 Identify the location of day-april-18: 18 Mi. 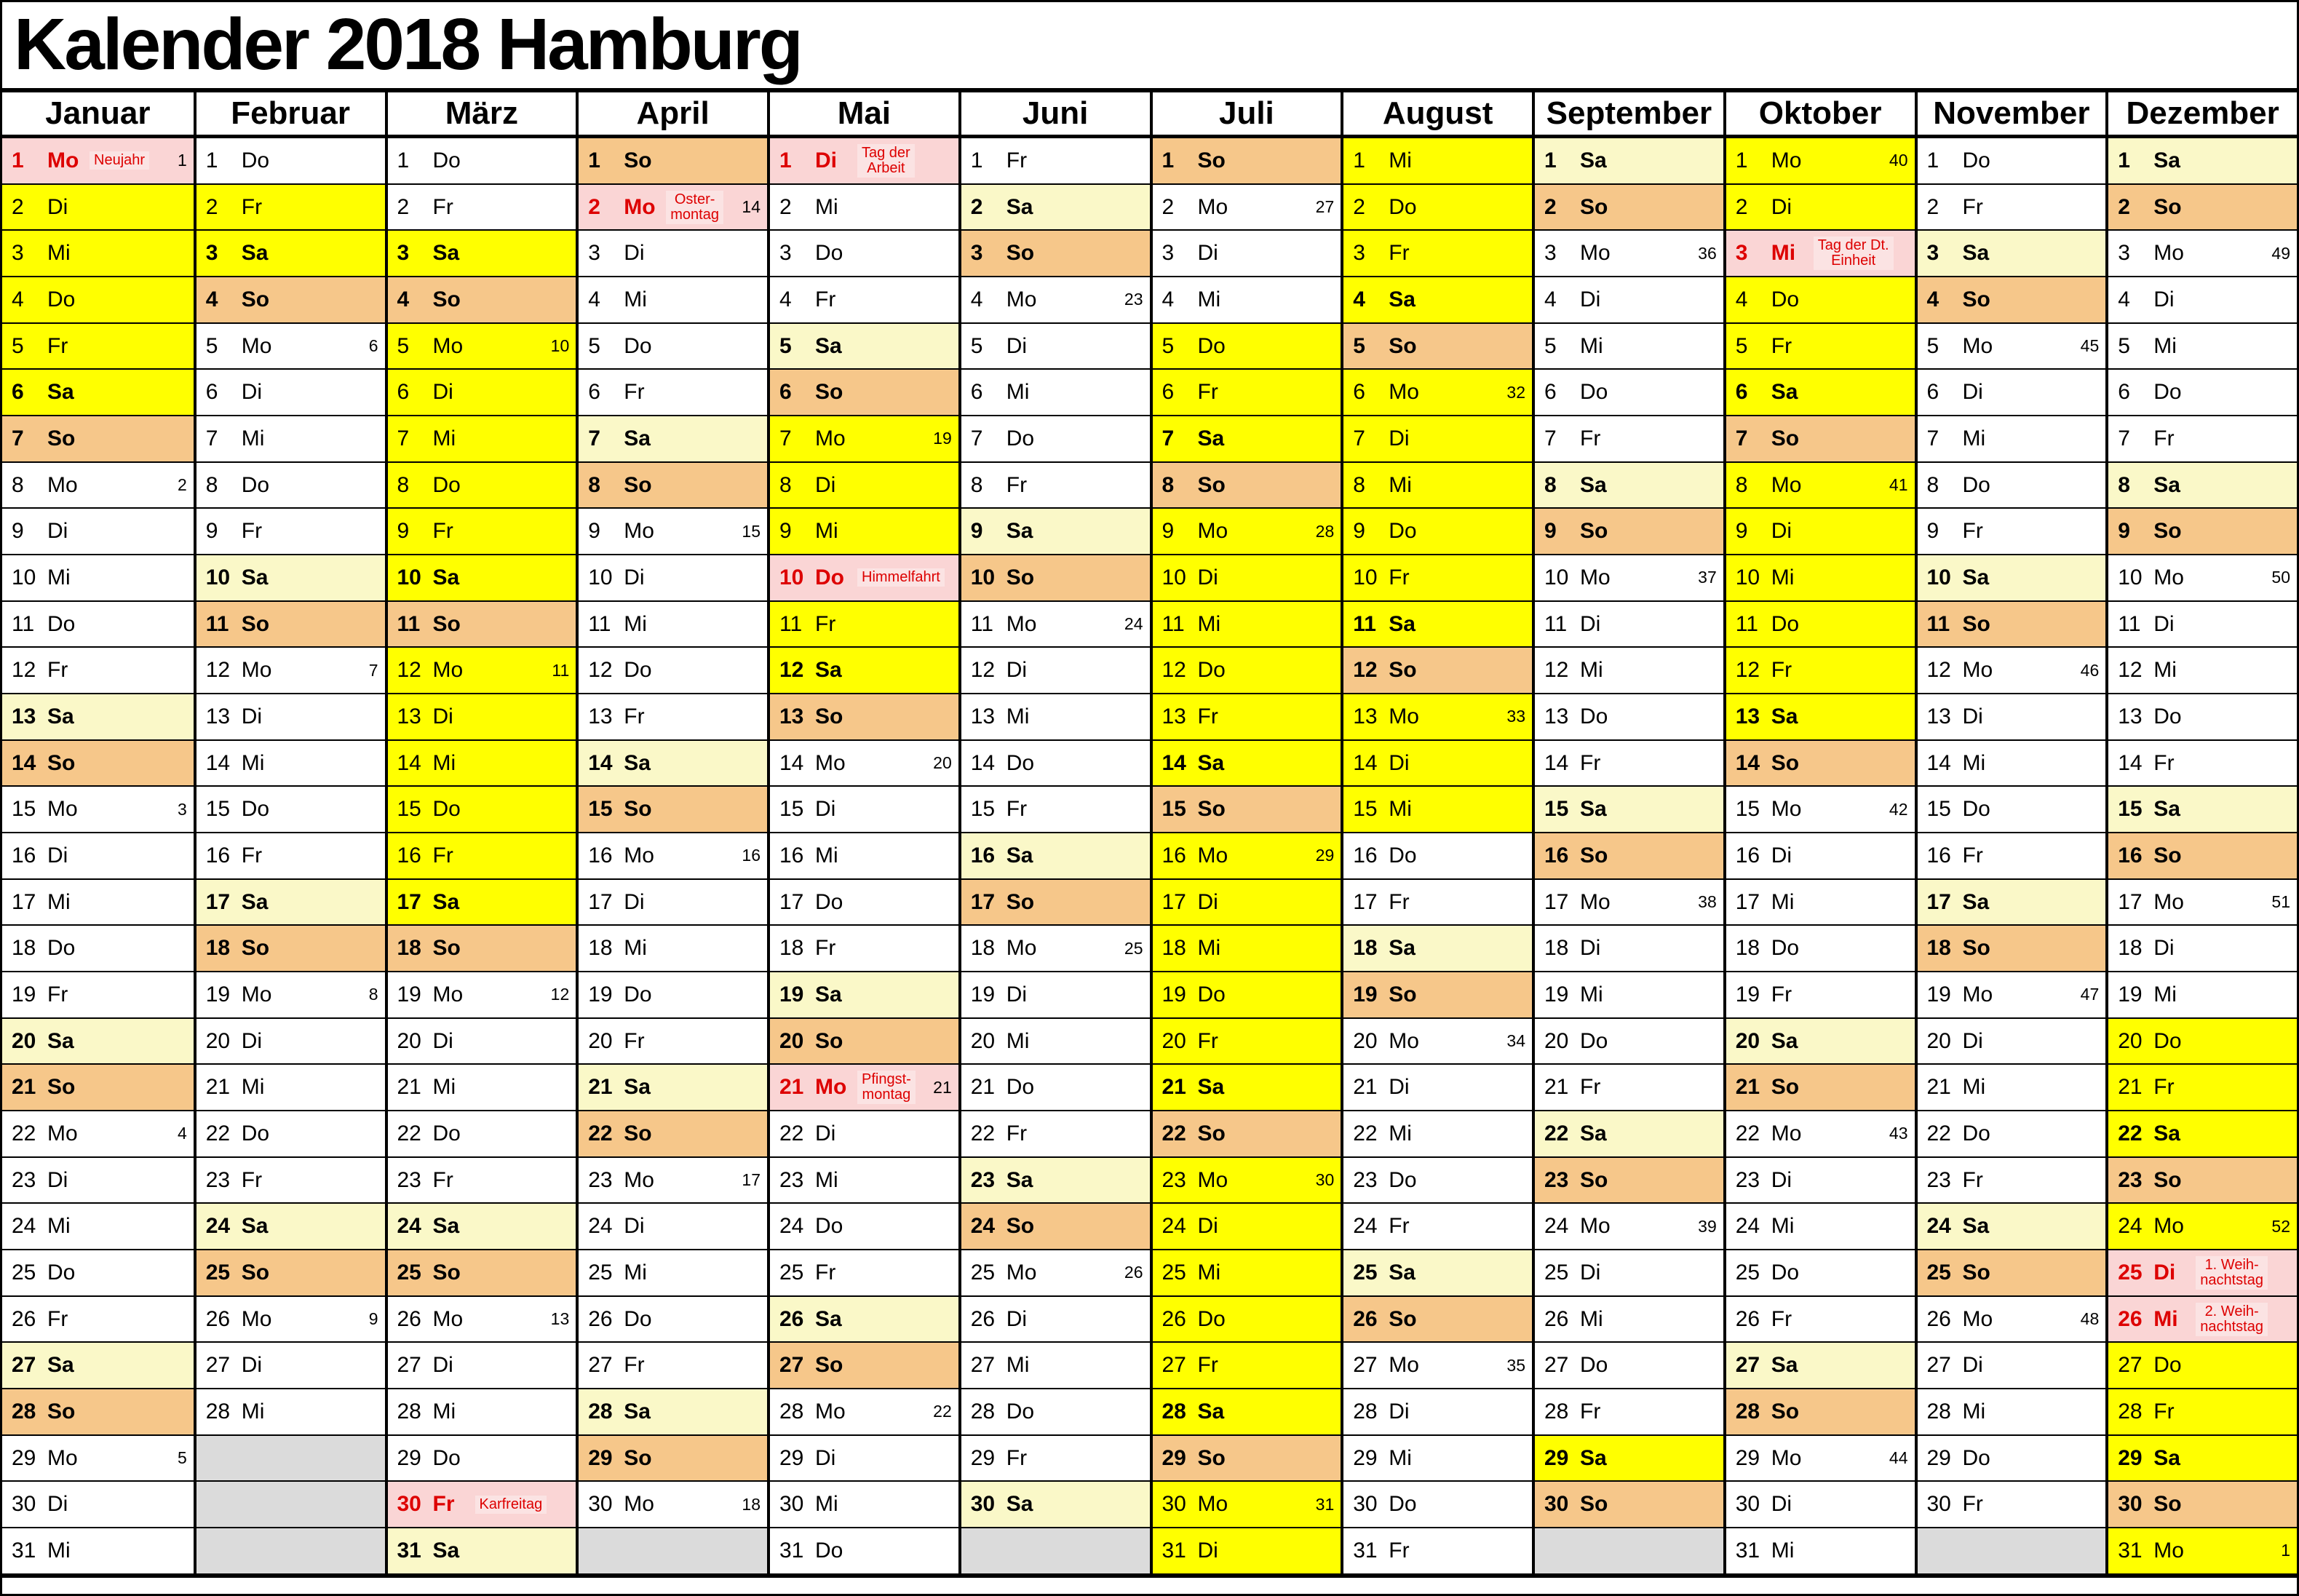
(673, 948).